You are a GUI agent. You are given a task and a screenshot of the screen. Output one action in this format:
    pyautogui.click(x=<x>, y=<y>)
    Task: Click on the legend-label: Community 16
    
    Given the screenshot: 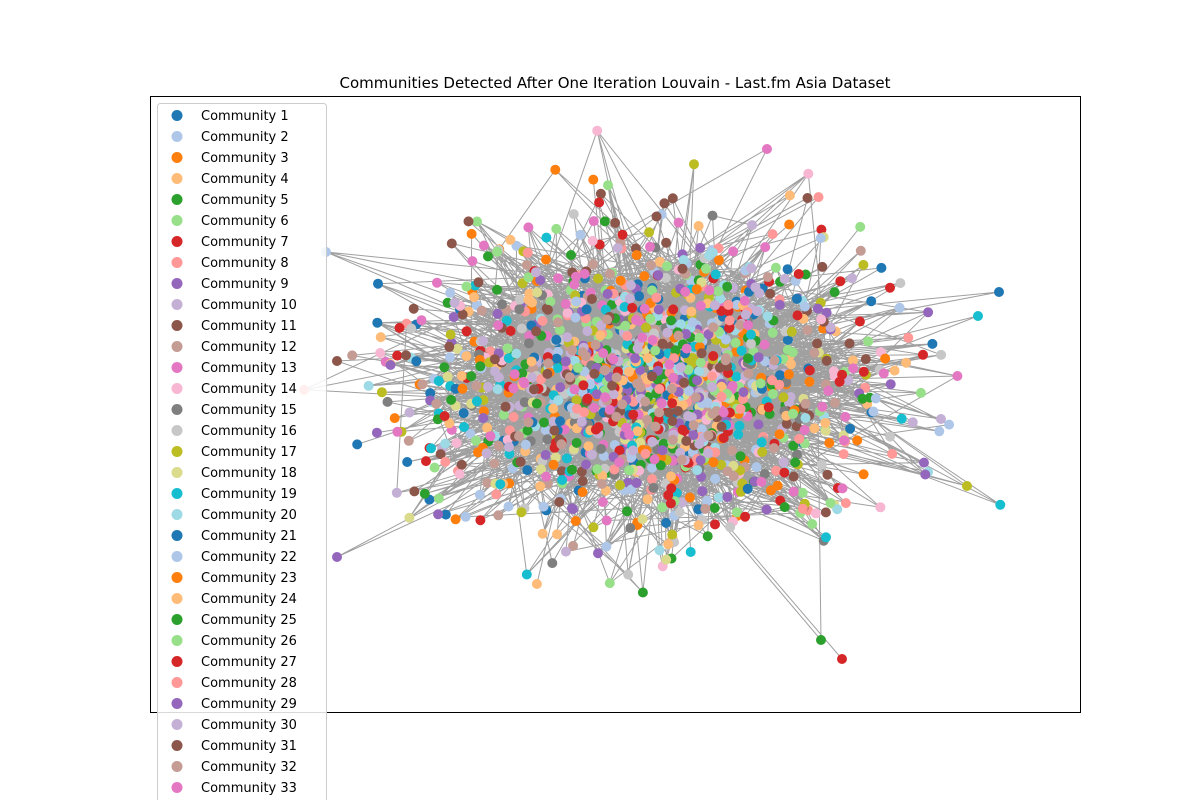 What is the action you would take?
    pyautogui.click(x=249, y=431)
    